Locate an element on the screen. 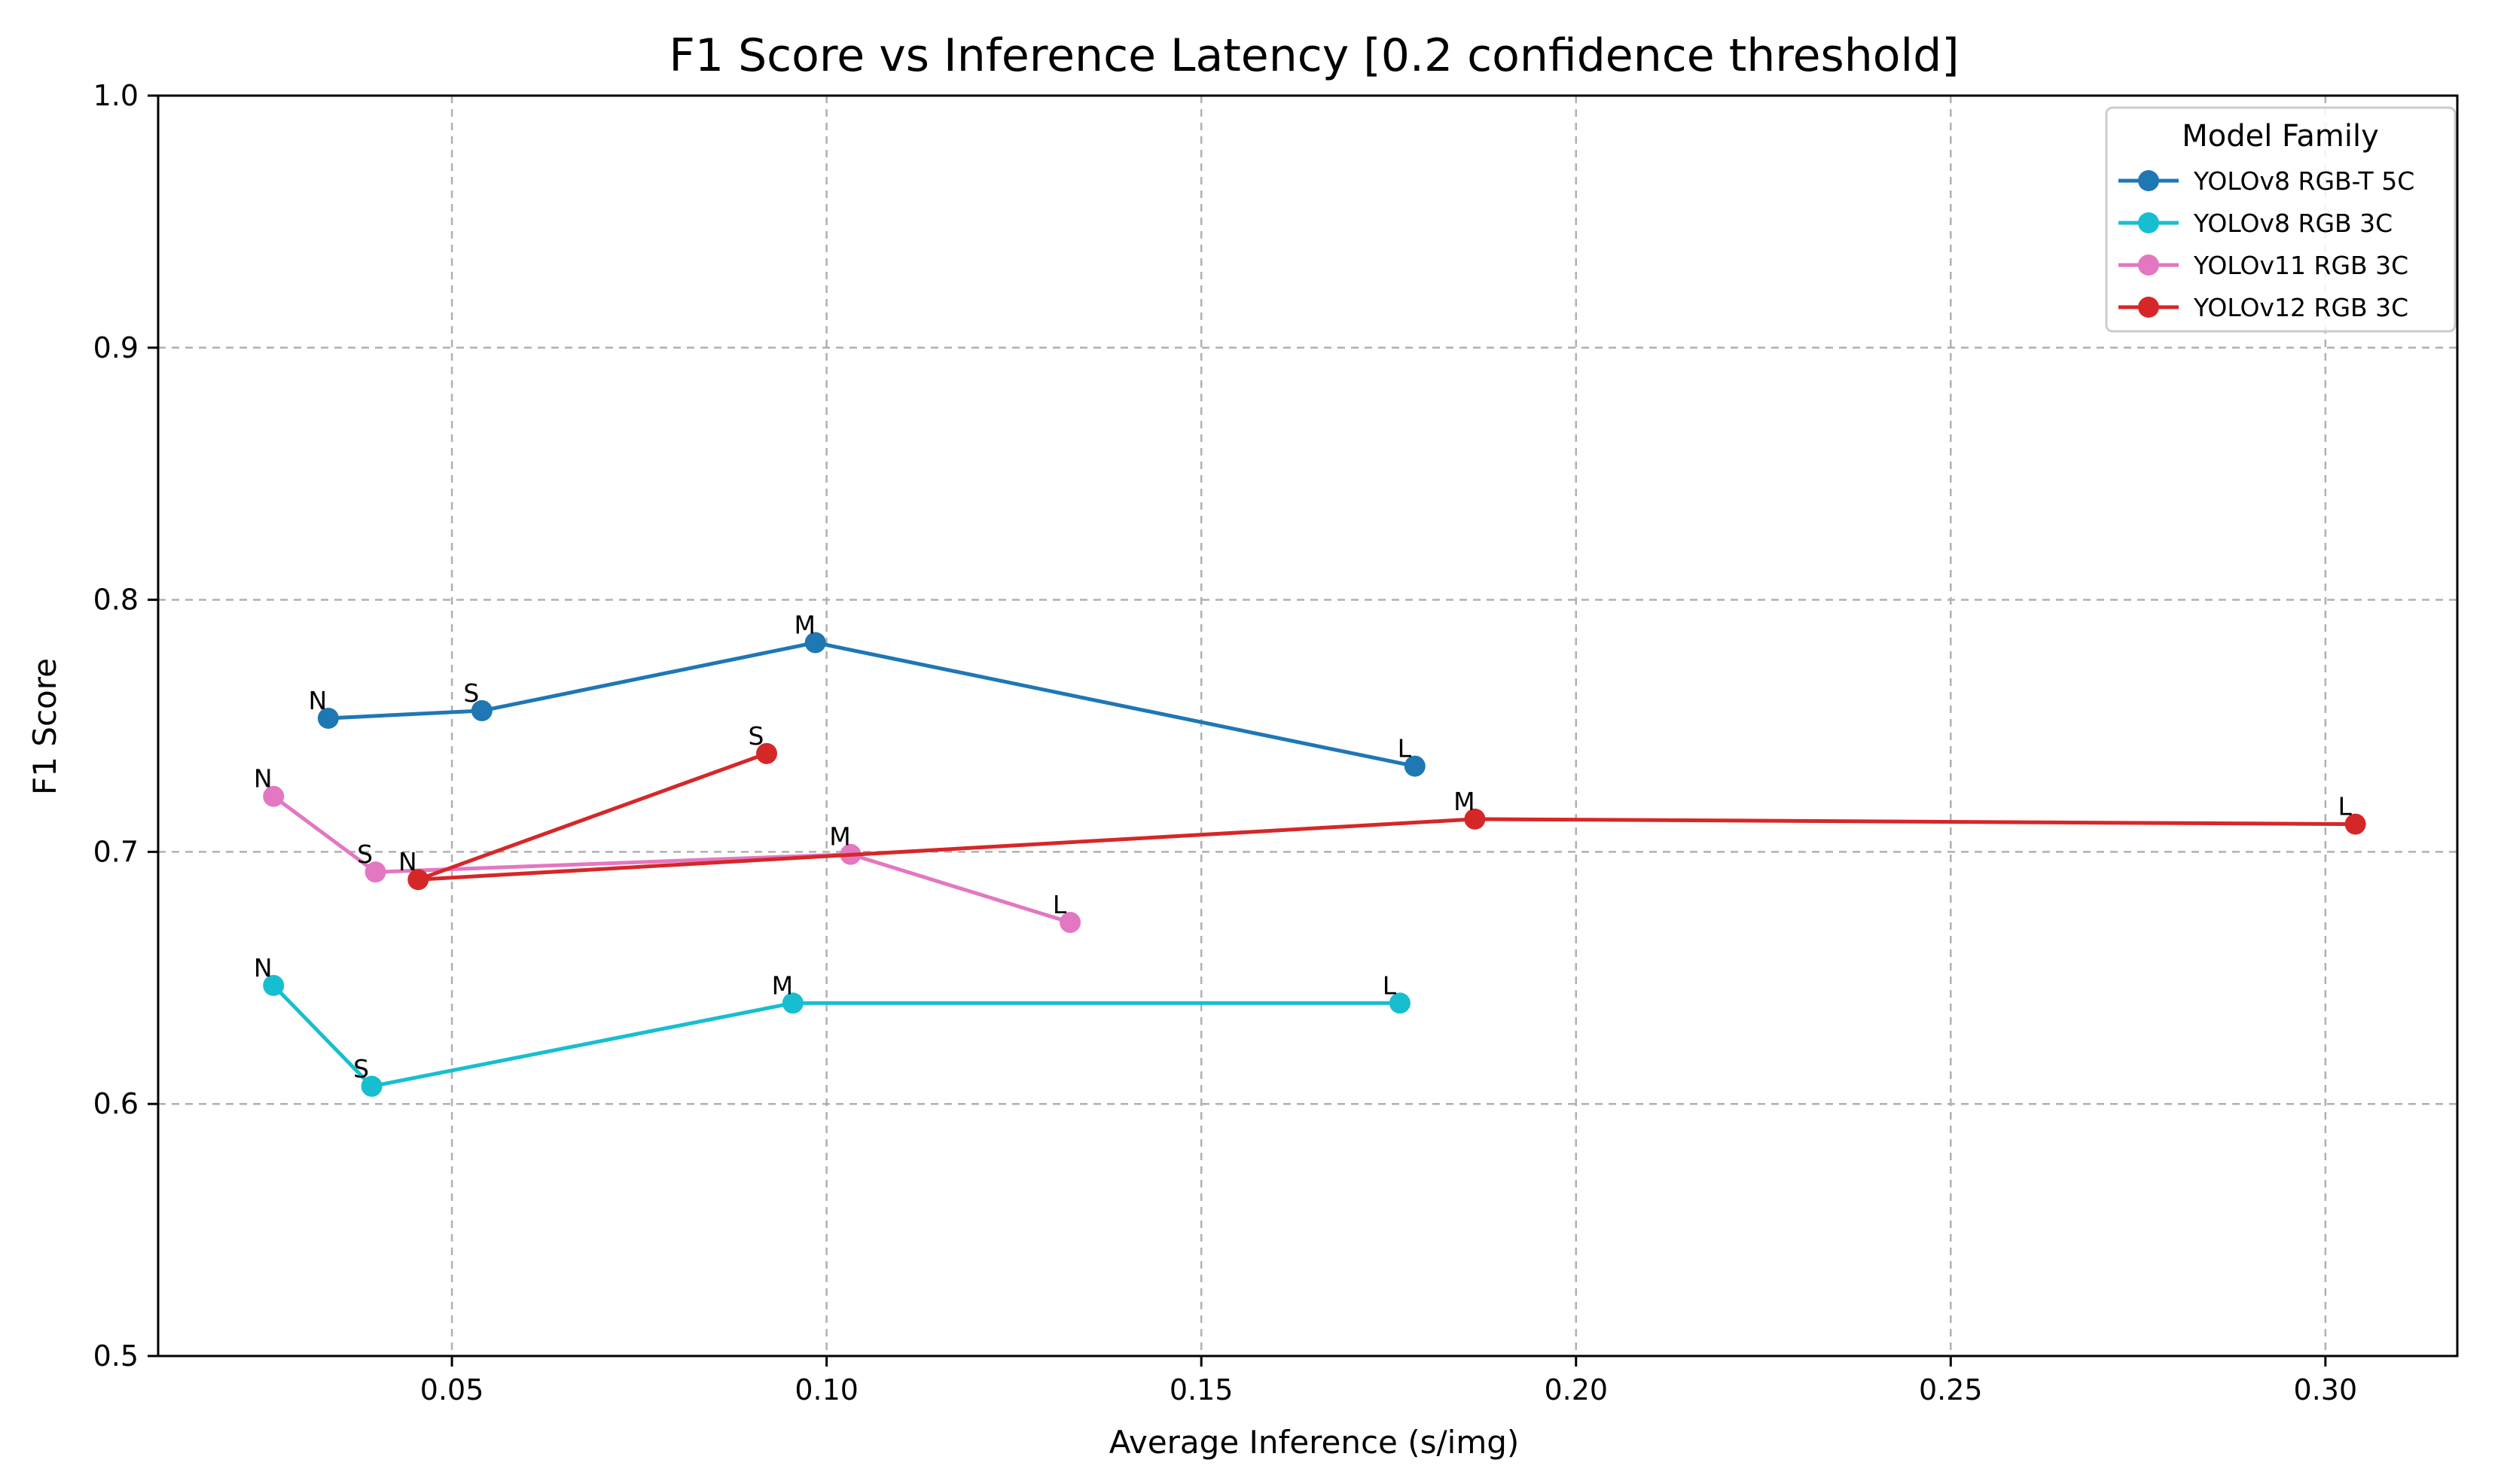 The image size is (2504, 1484). x-tick-label: 0.30 is located at coordinates (2326, 1389).